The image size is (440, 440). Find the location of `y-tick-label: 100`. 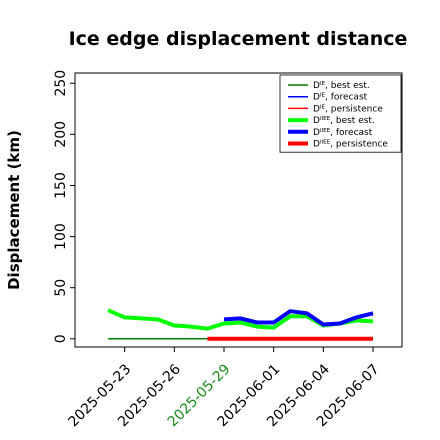

y-tick-label: 100 is located at coordinates (61, 236).